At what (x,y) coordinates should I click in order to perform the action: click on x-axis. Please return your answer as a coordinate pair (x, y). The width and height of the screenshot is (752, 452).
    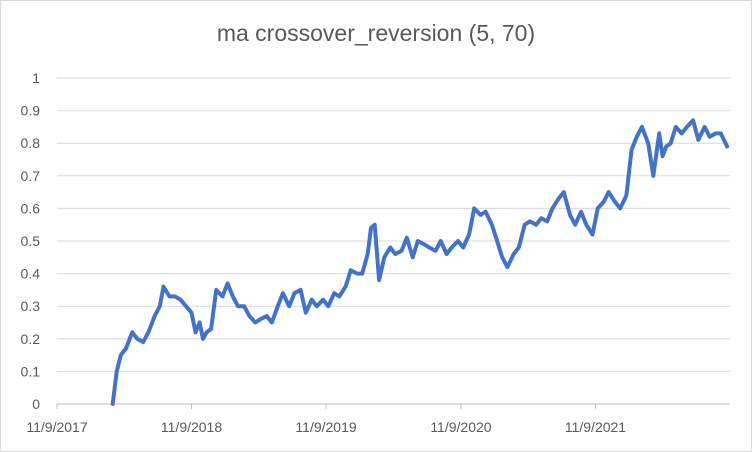
    Looking at the image, I should click on (393, 406).